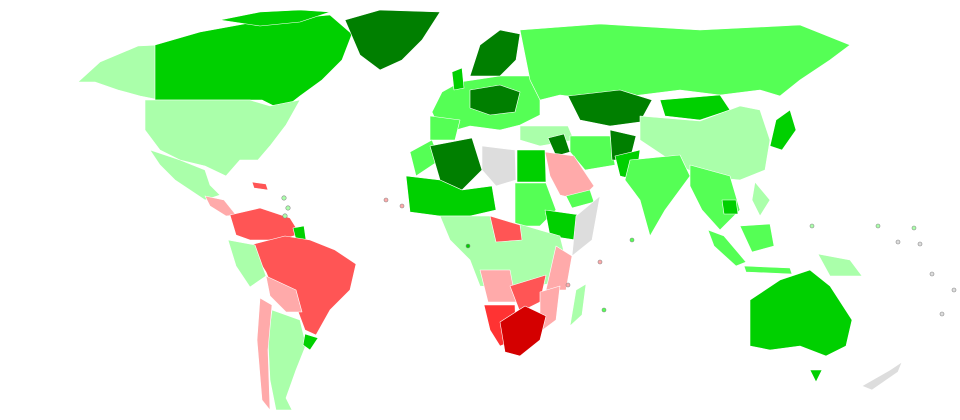 This screenshot has width=960, height=420. What do you see at coordinates (287, 360) in the screenshot?
I see `region-argentina` at bounding box center [287, 360].